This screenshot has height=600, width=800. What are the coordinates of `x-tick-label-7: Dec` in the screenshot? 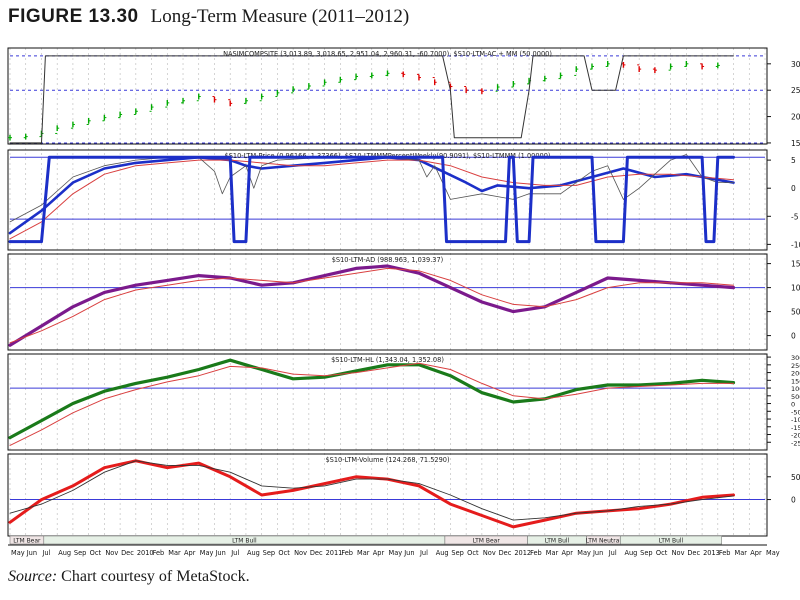 It's located at (127, 553).